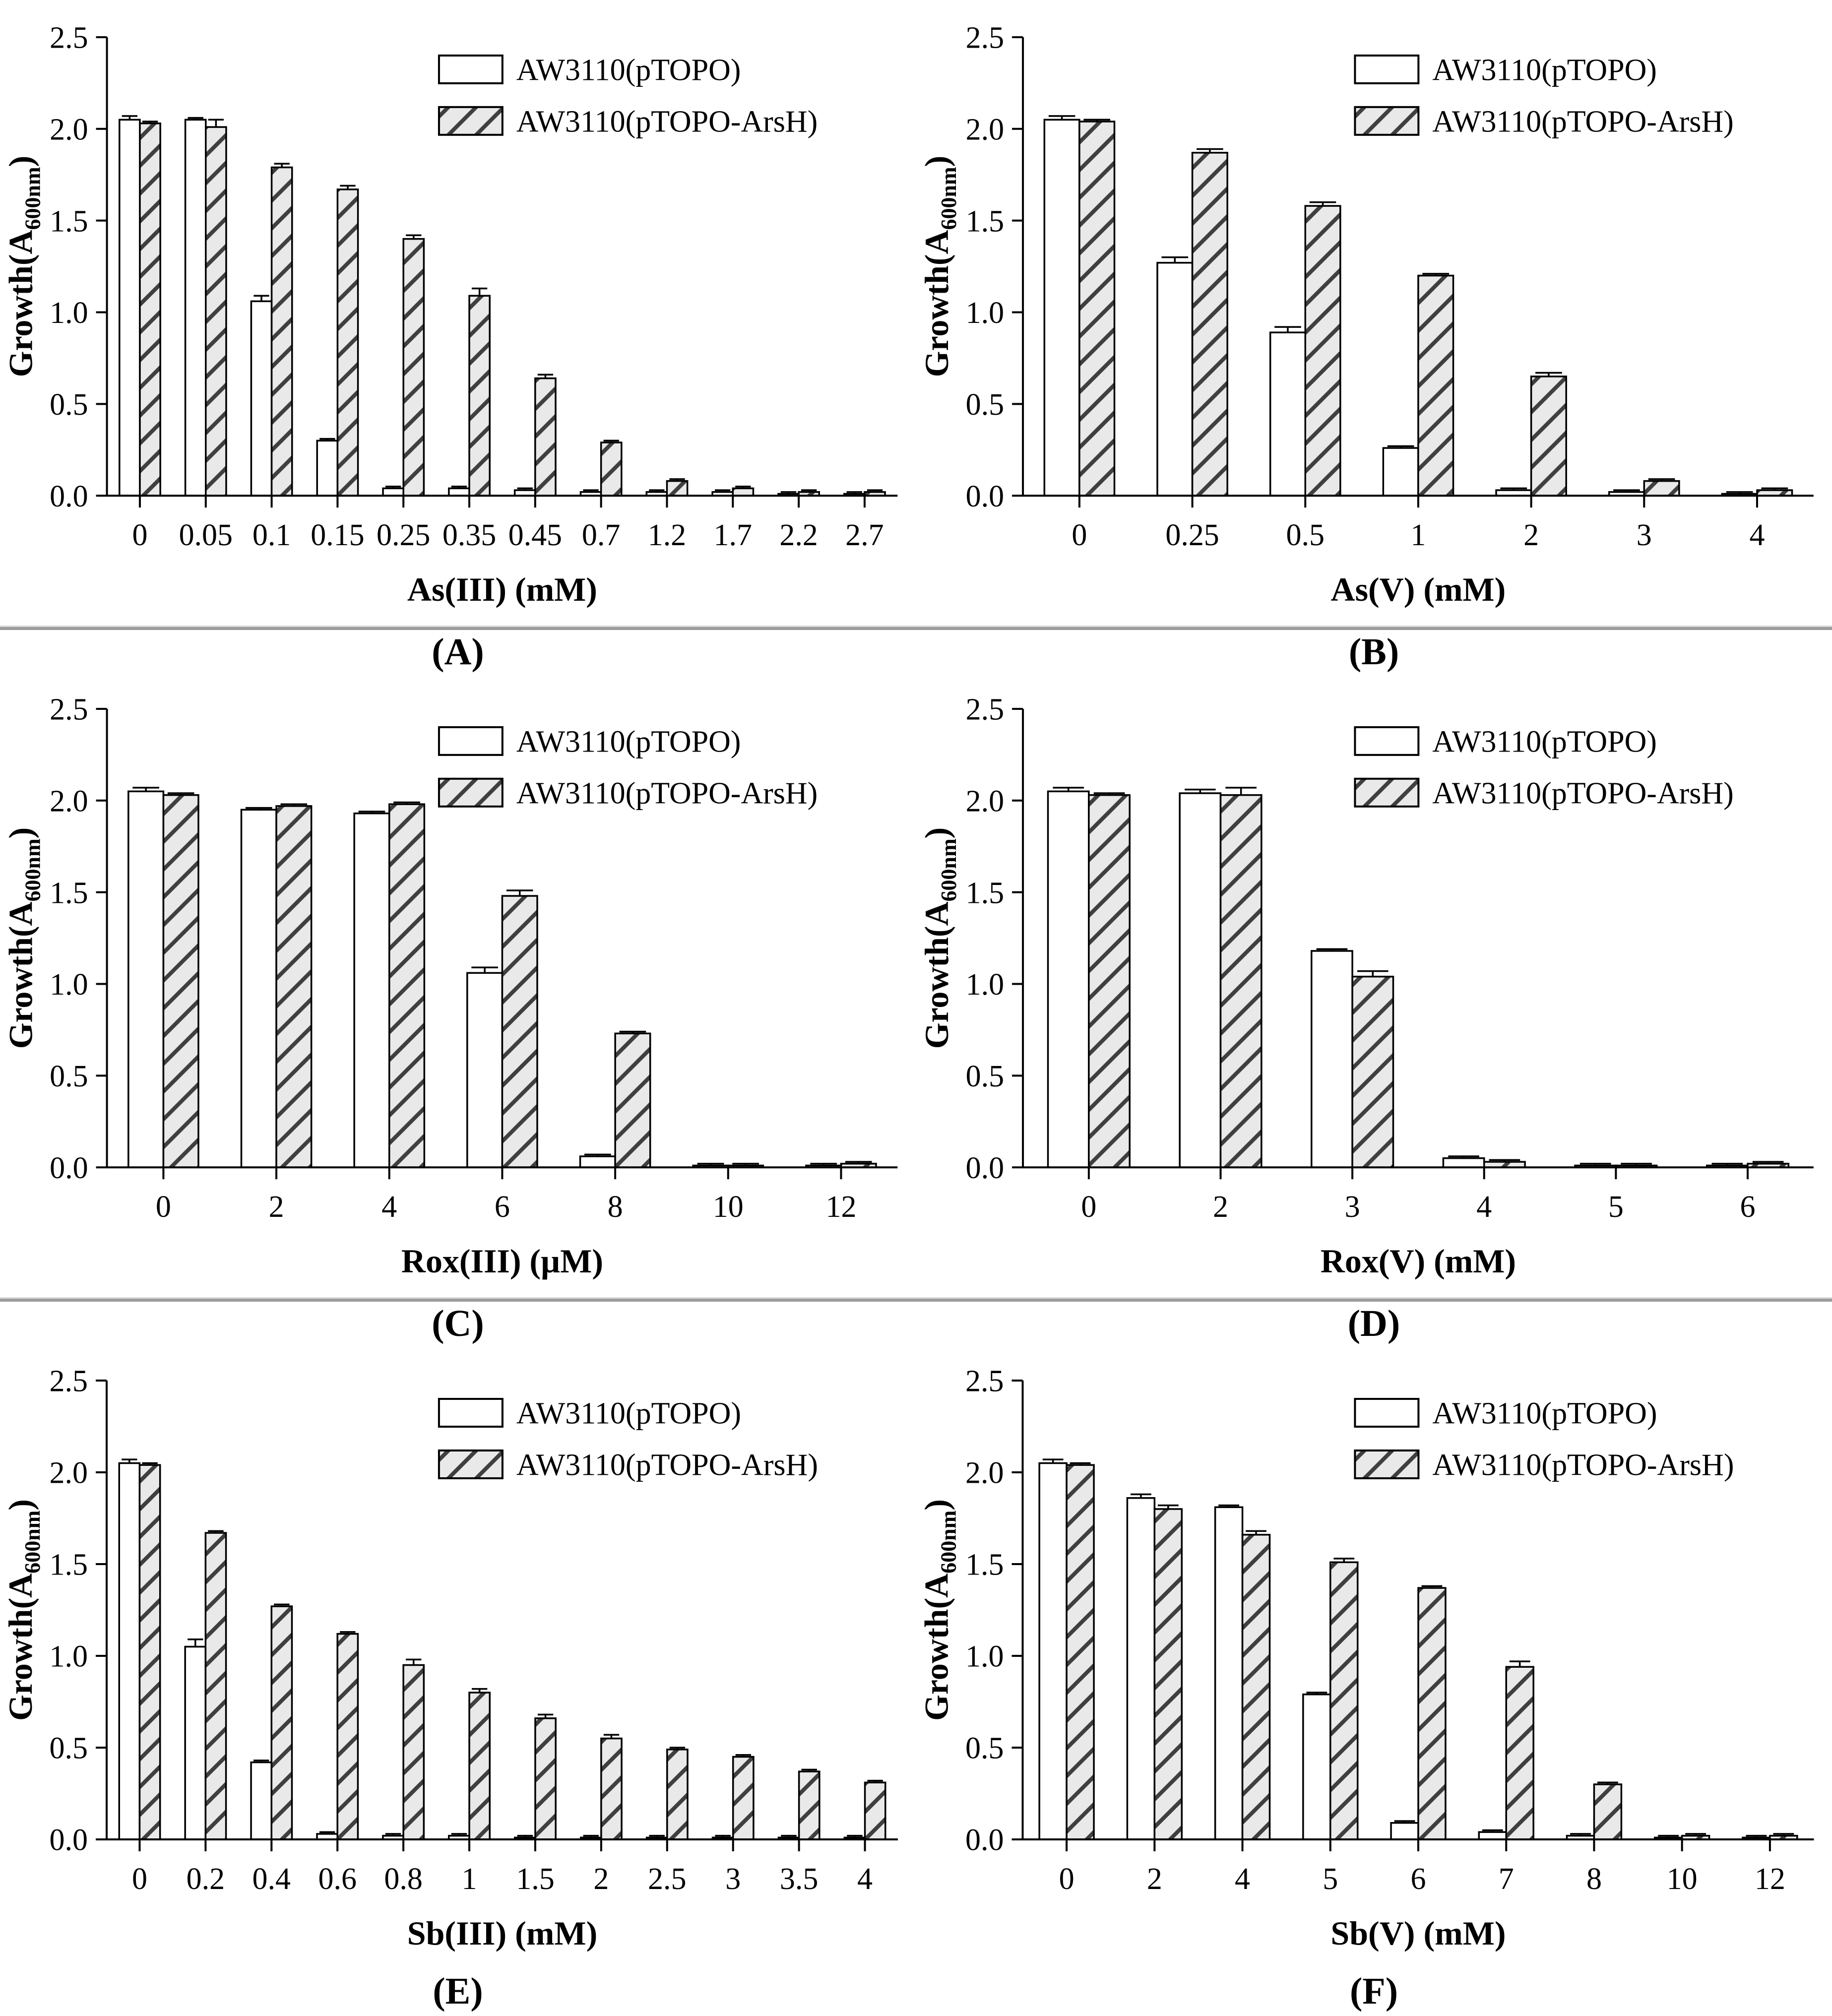  I want to click on bars-ptopo, so click(1404, 1649).